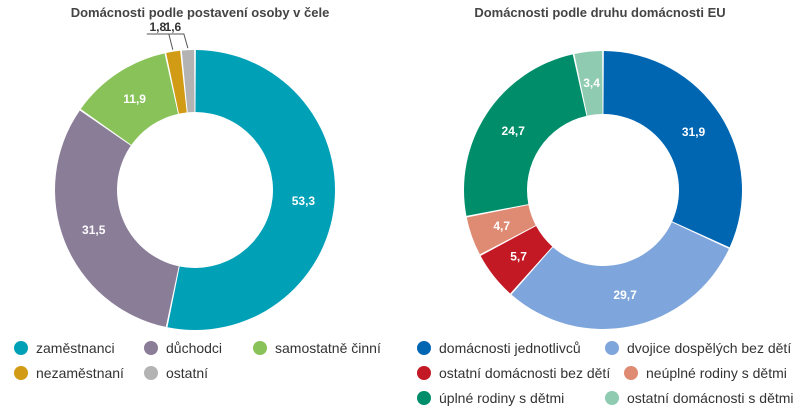  I want to click on chart-title: Domácnosti podle druhu domácnosti EU, so click(600, 12).